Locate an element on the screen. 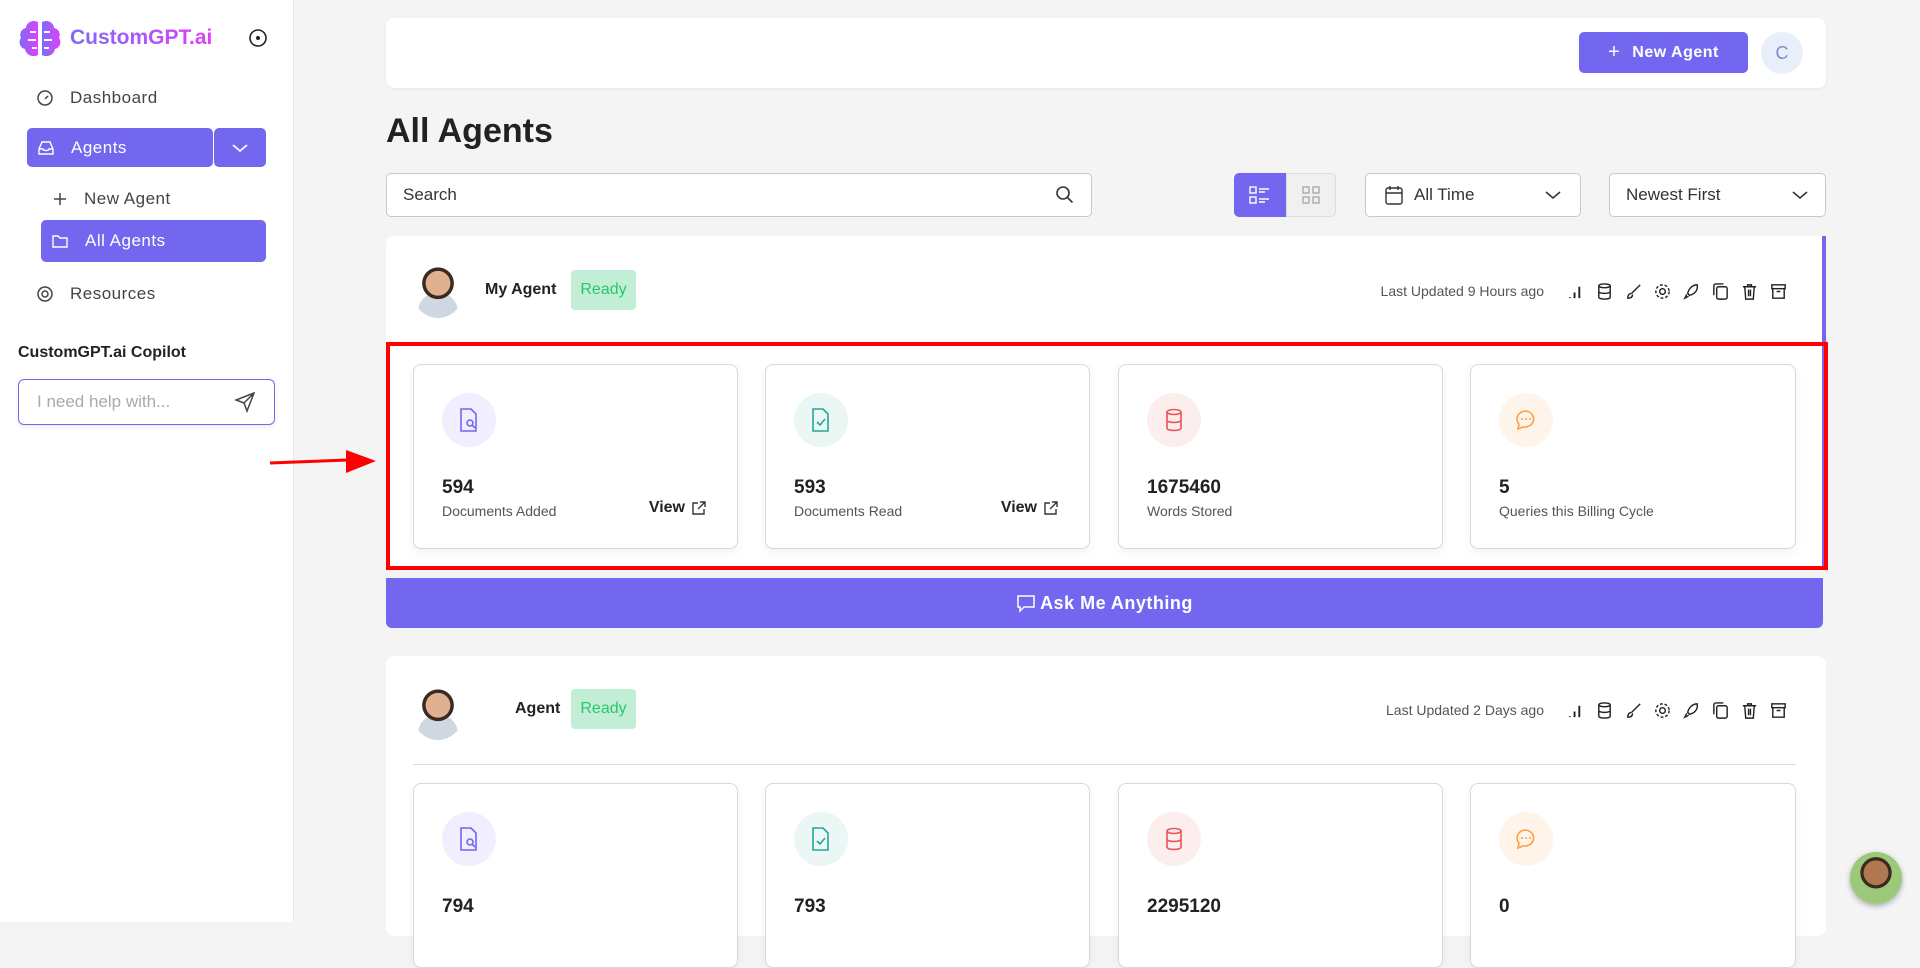 This screenshot has width=1920, height=968. view-documents-read-link: View is located at coordinates (1030, 508).